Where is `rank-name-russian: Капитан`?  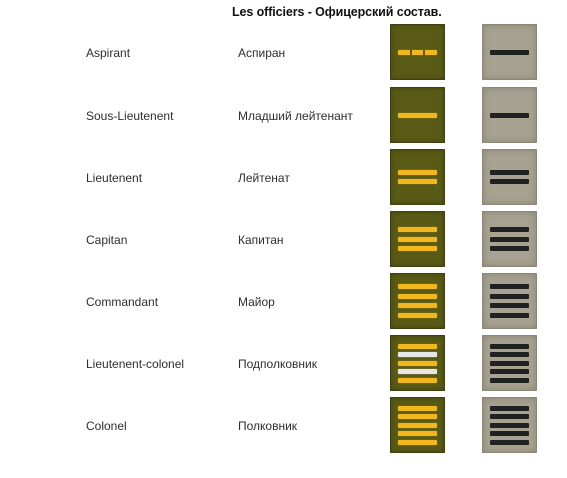
rank-name-russian: Капитан is located at coordinates (261, 240).